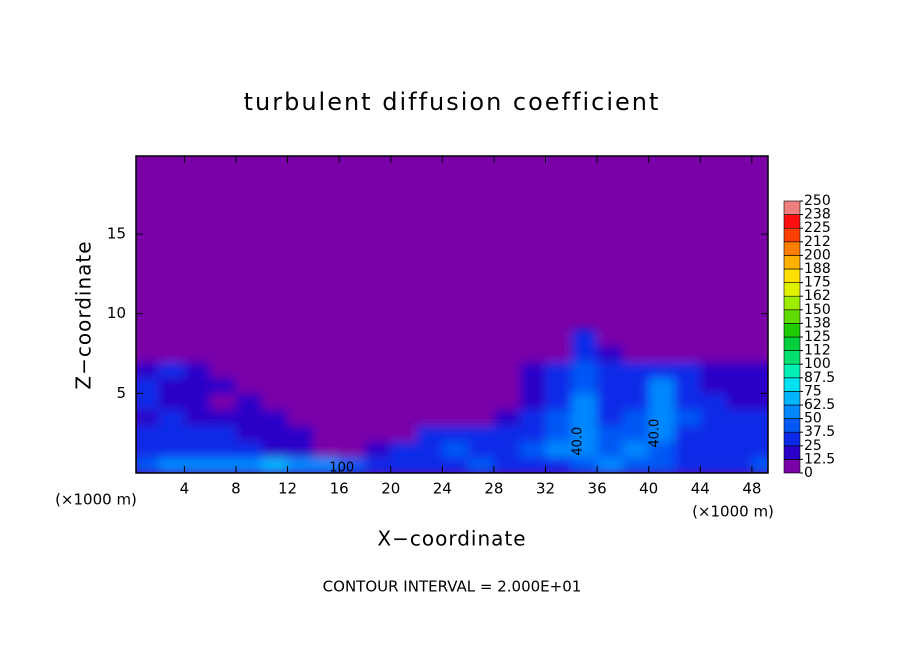  I want to click on x-unit: (×1000 m), so click(733, 512).